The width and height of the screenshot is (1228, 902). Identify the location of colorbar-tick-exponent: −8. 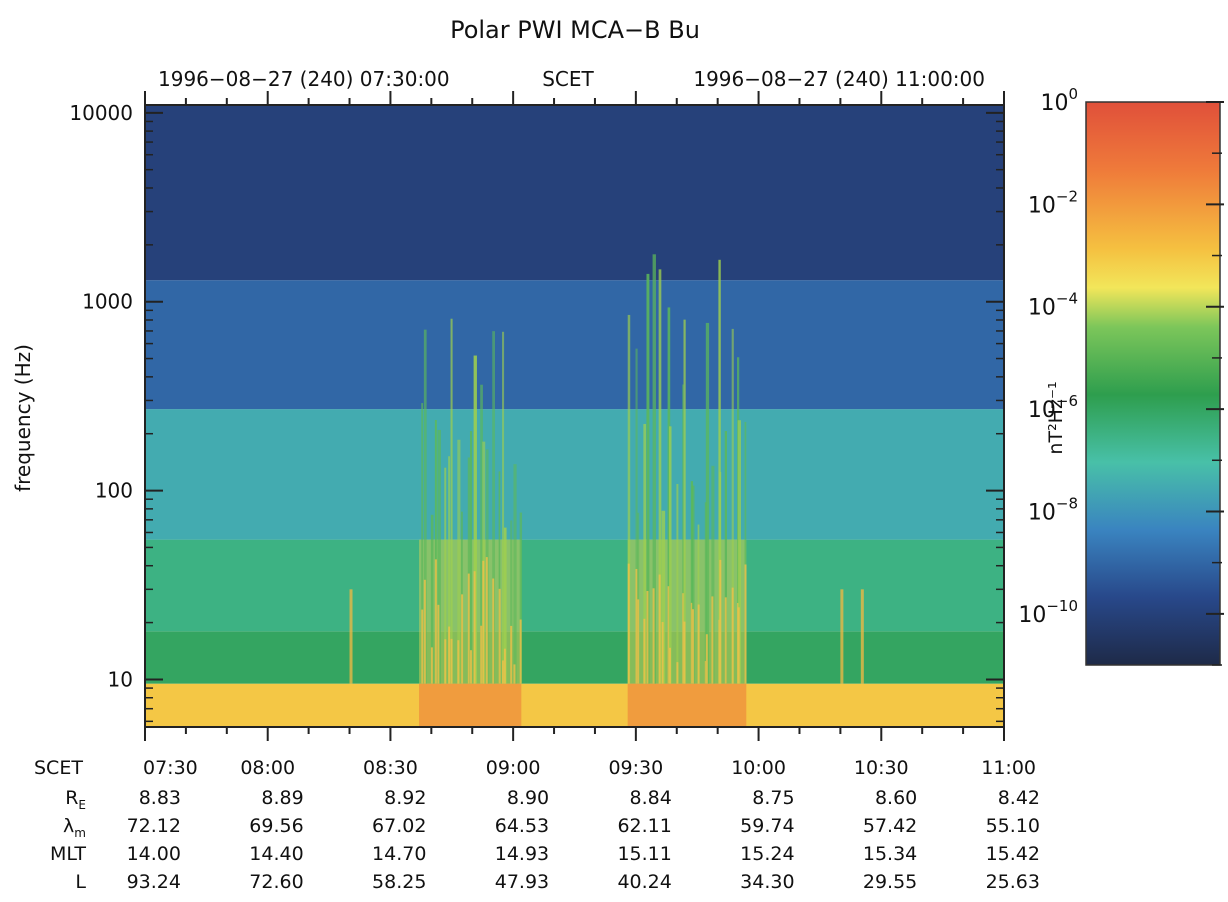
(1067, 503).